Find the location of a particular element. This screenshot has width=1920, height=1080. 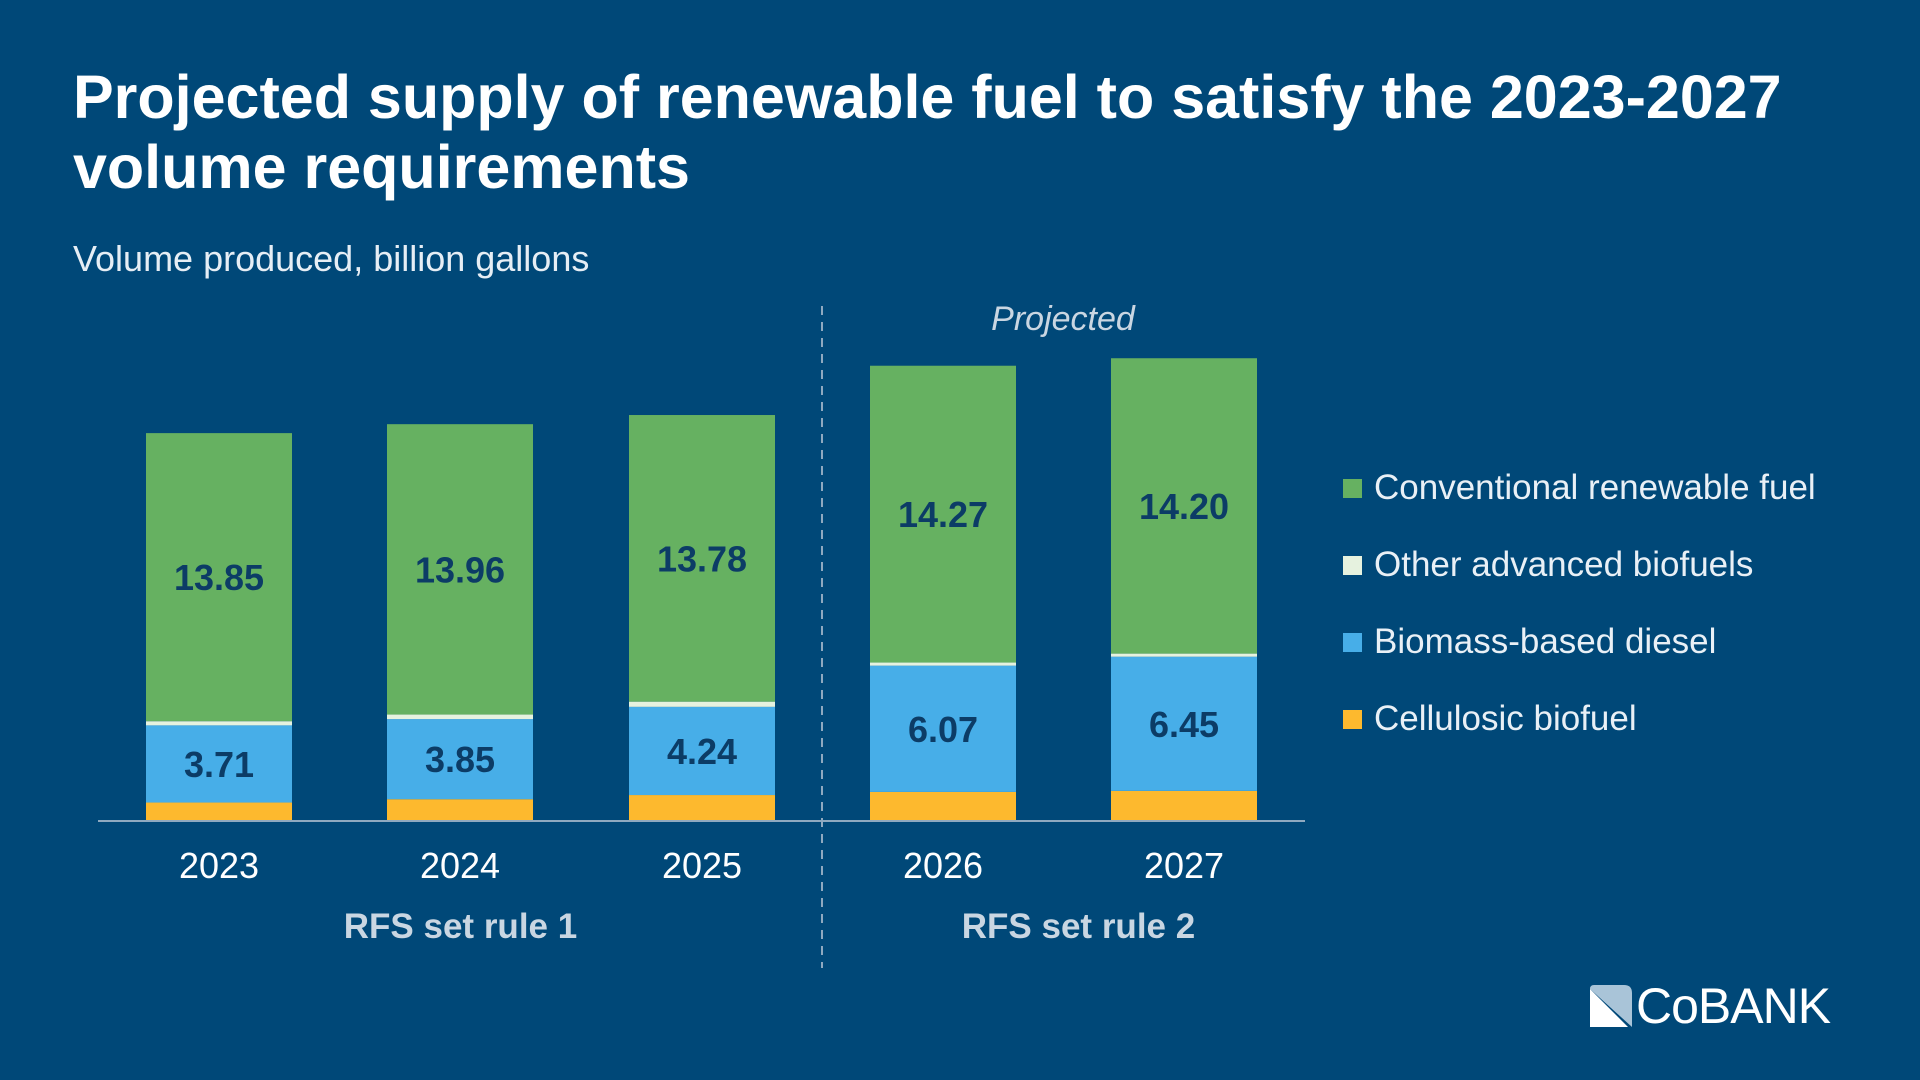

data-label: 13.78 is located at coordinates (702, 558).